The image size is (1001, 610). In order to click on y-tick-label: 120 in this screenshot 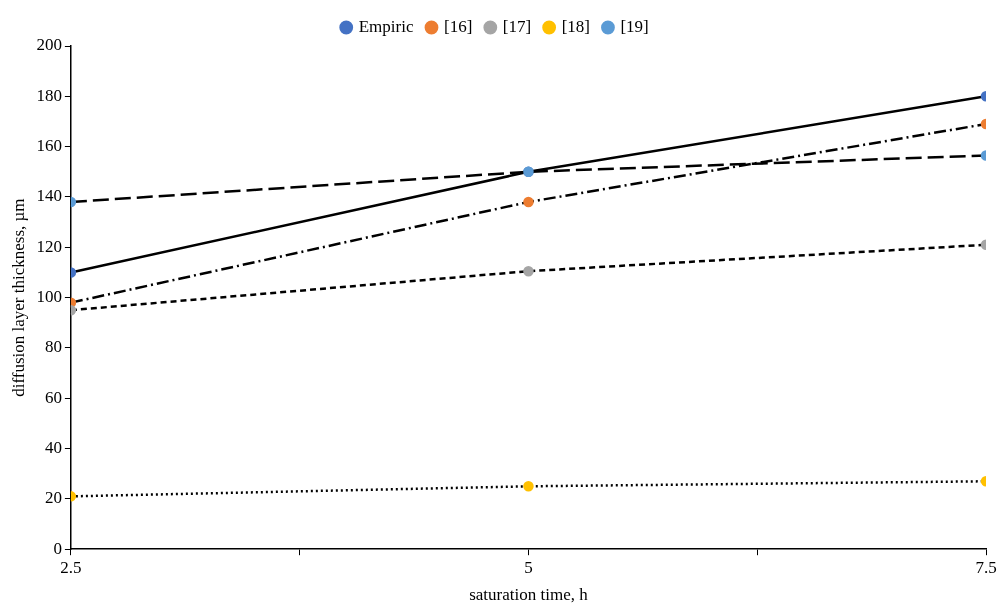, I will do `click(49, 246)`.